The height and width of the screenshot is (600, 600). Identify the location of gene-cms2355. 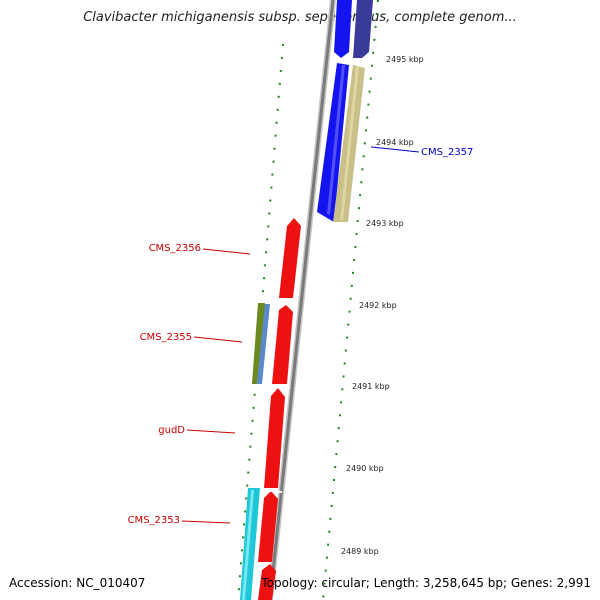
(272, 343).